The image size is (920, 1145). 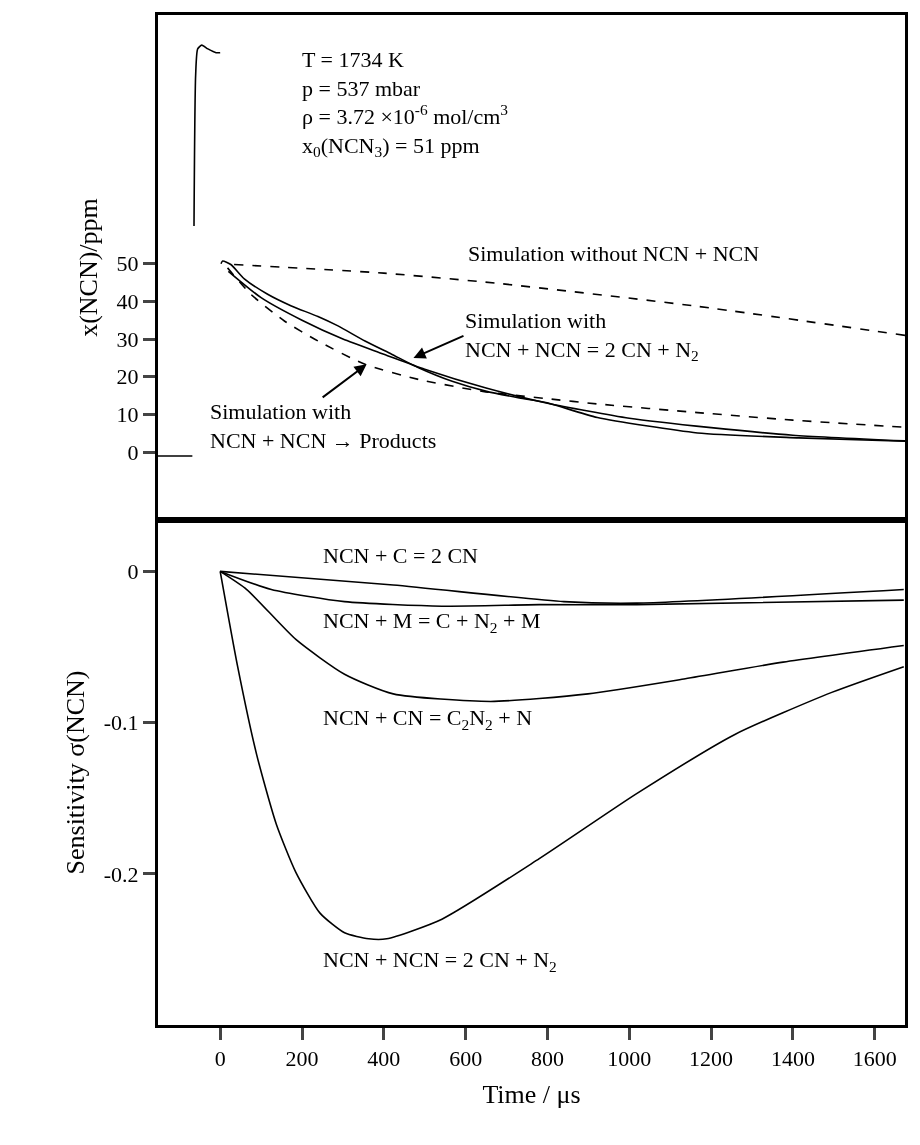 What do you see at coordinates (874, 1059) in the screenshot?
I see `x-tick-label: 1600` at bounding box center [874, 1059].